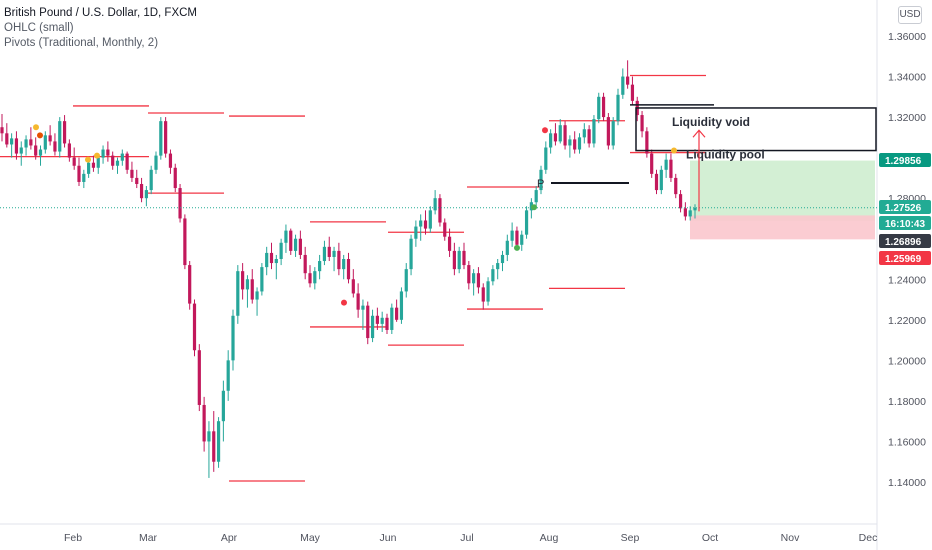  Describe the element at coordinates (549, 538) in the screenshot. I see `time-tick-label: Aug` at that location.